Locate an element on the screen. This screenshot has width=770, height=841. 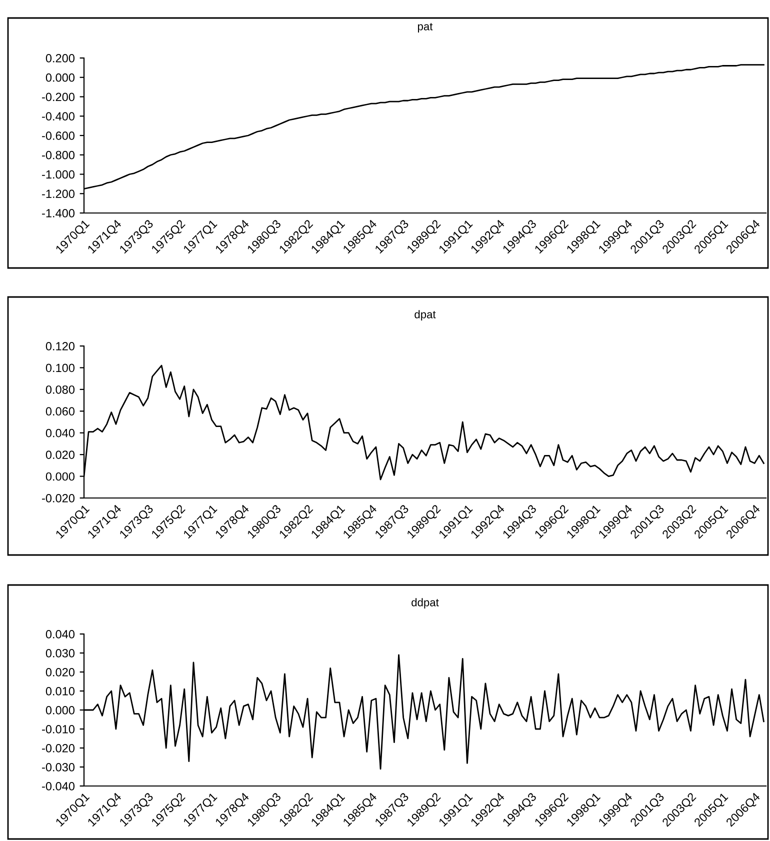
chart-title: dpat is located at coordinates (425, 315).